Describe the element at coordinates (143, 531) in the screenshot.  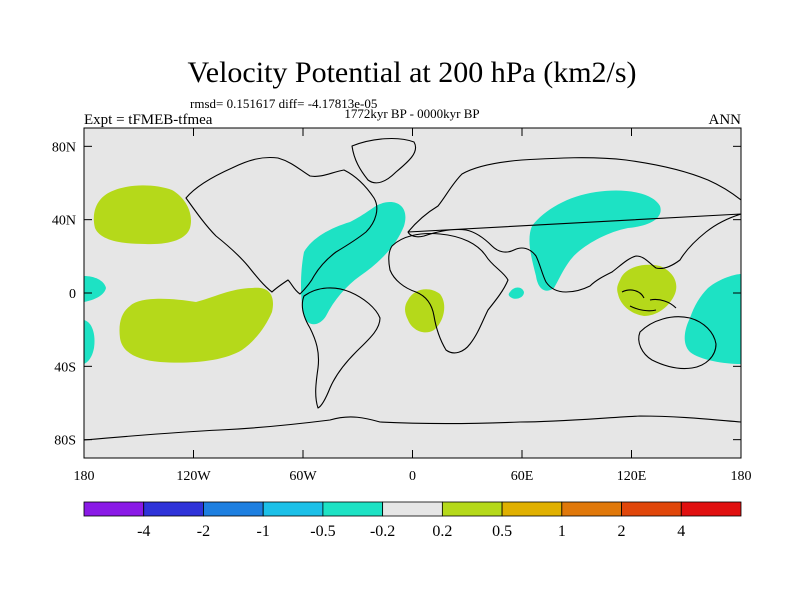
I see `colorbar-label: -4` at that location.